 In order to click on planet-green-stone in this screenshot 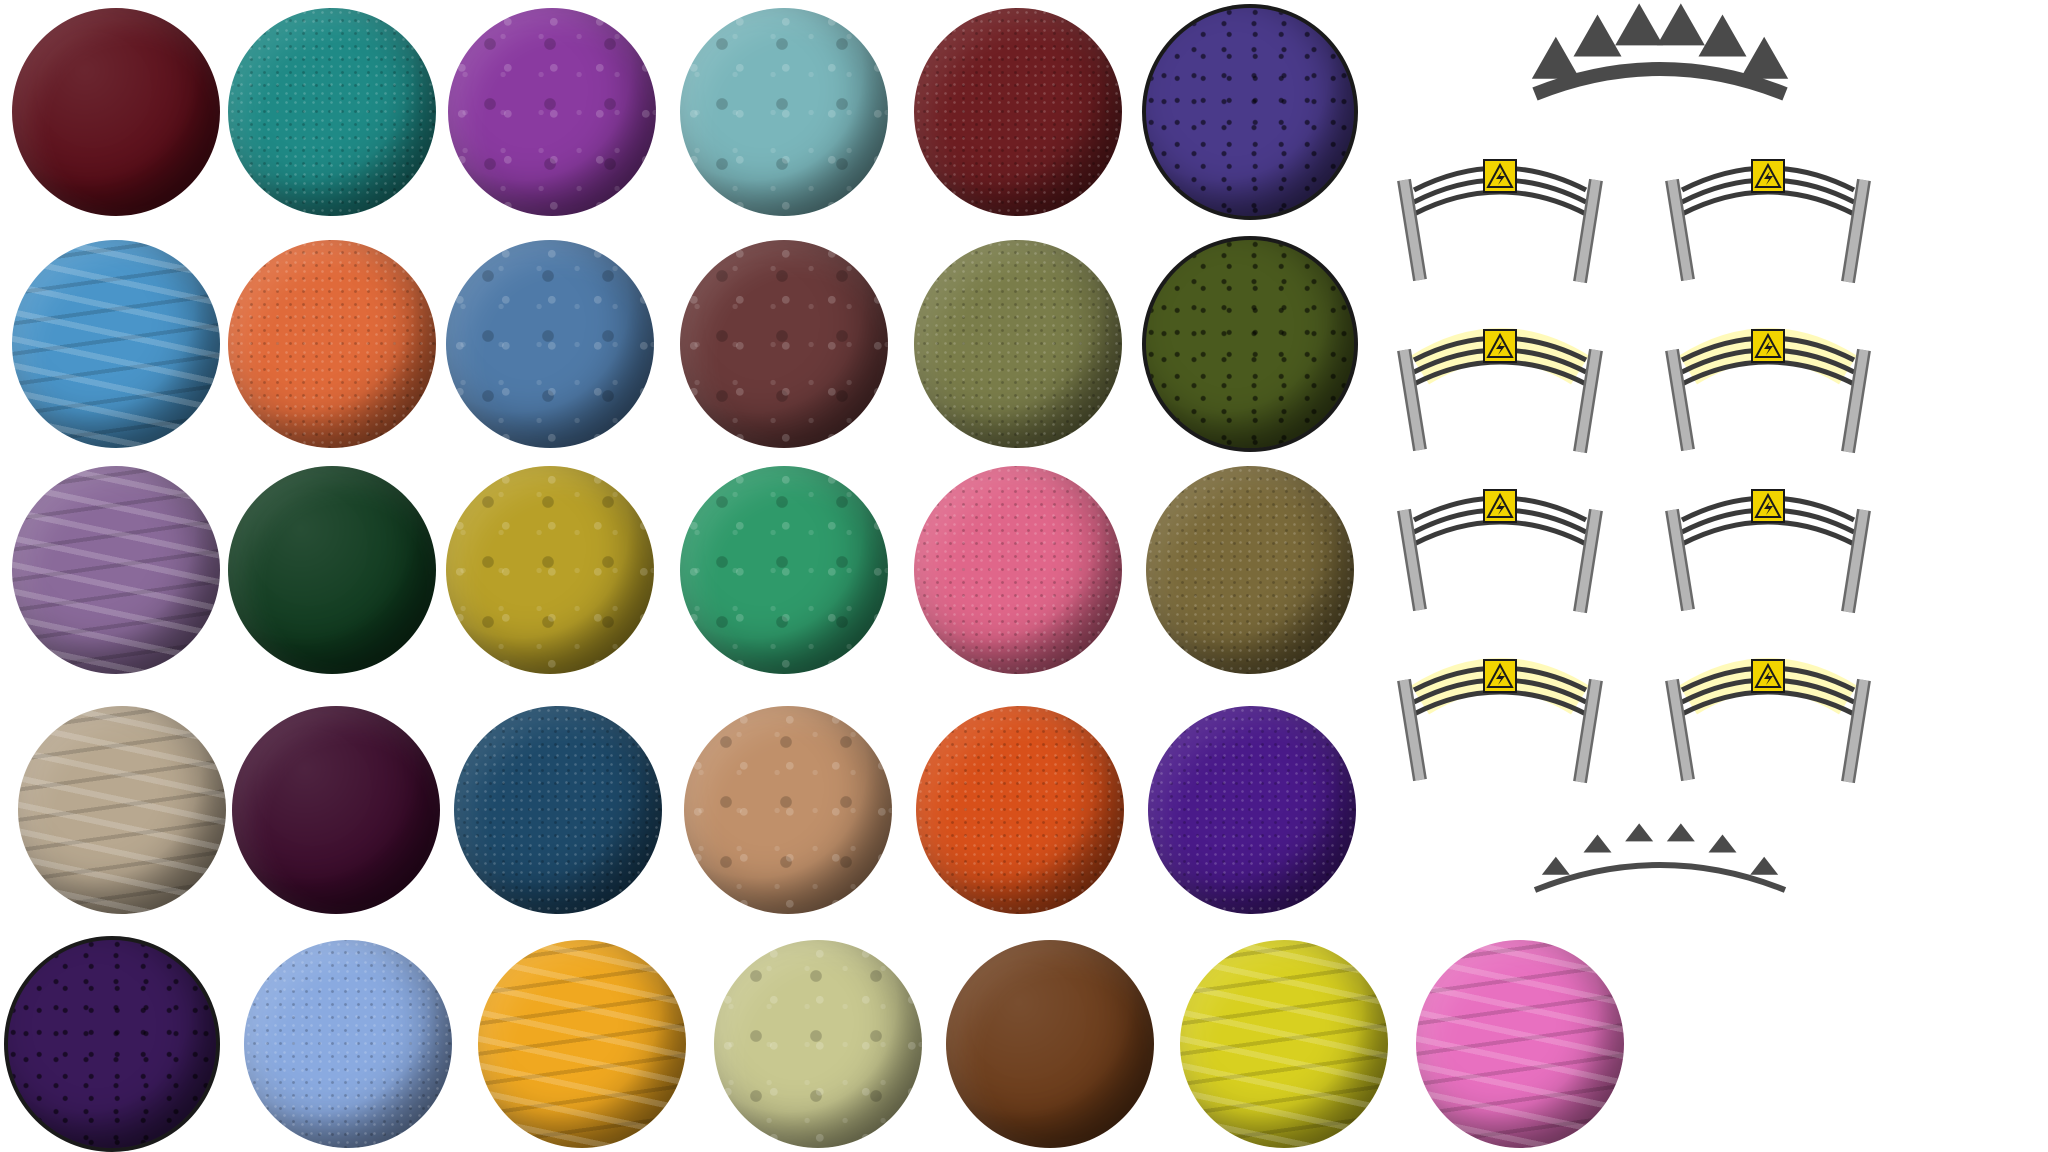, I will do `click(1250, 344)`.